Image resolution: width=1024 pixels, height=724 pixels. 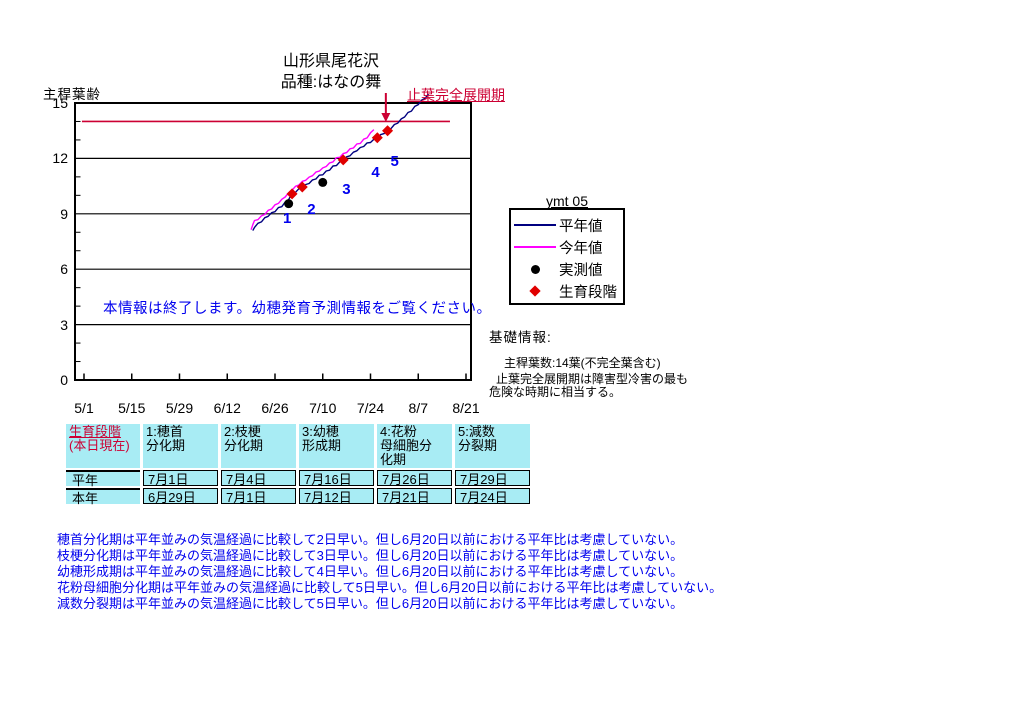 What do you see at coordinates (287, 218) in the screenshot?
I see `stage-number-label: 1` at bounding box center [287, 218].